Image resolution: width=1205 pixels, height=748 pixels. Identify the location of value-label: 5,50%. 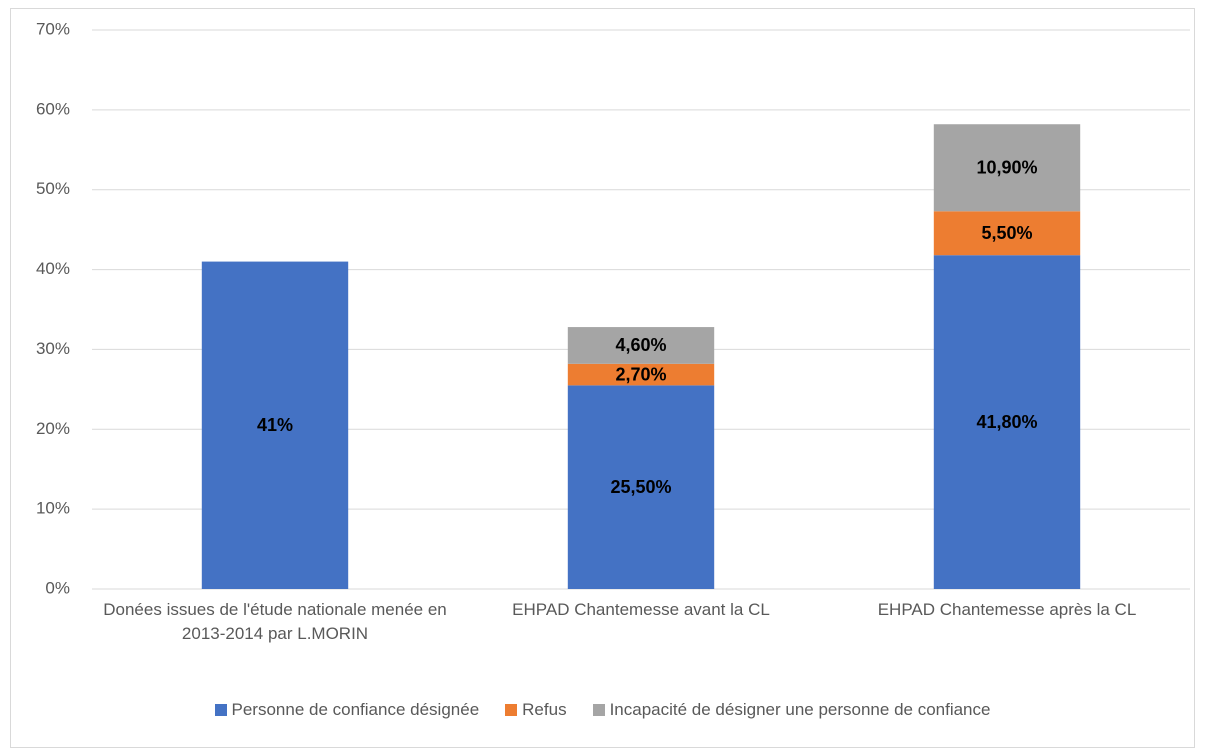
(1006, 233).